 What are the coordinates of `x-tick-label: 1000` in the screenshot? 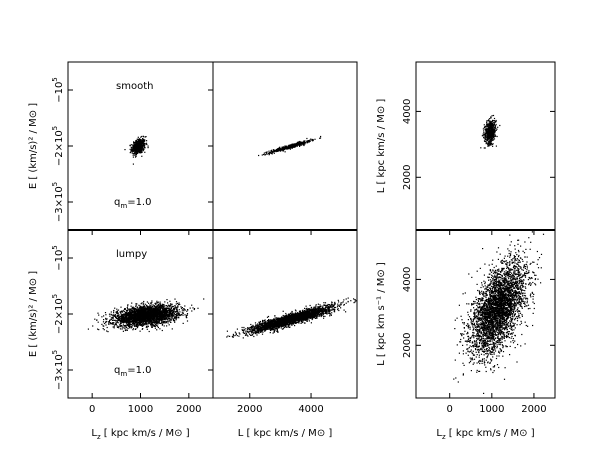 It's located at (140, 409).